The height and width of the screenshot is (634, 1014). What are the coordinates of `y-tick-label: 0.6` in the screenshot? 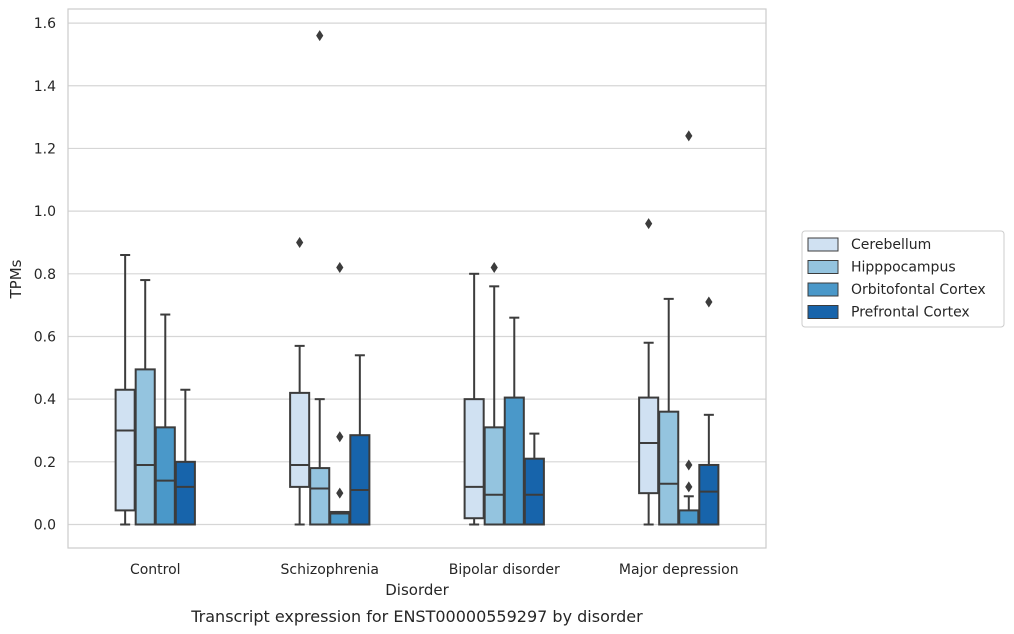 It's located at (45, 337).